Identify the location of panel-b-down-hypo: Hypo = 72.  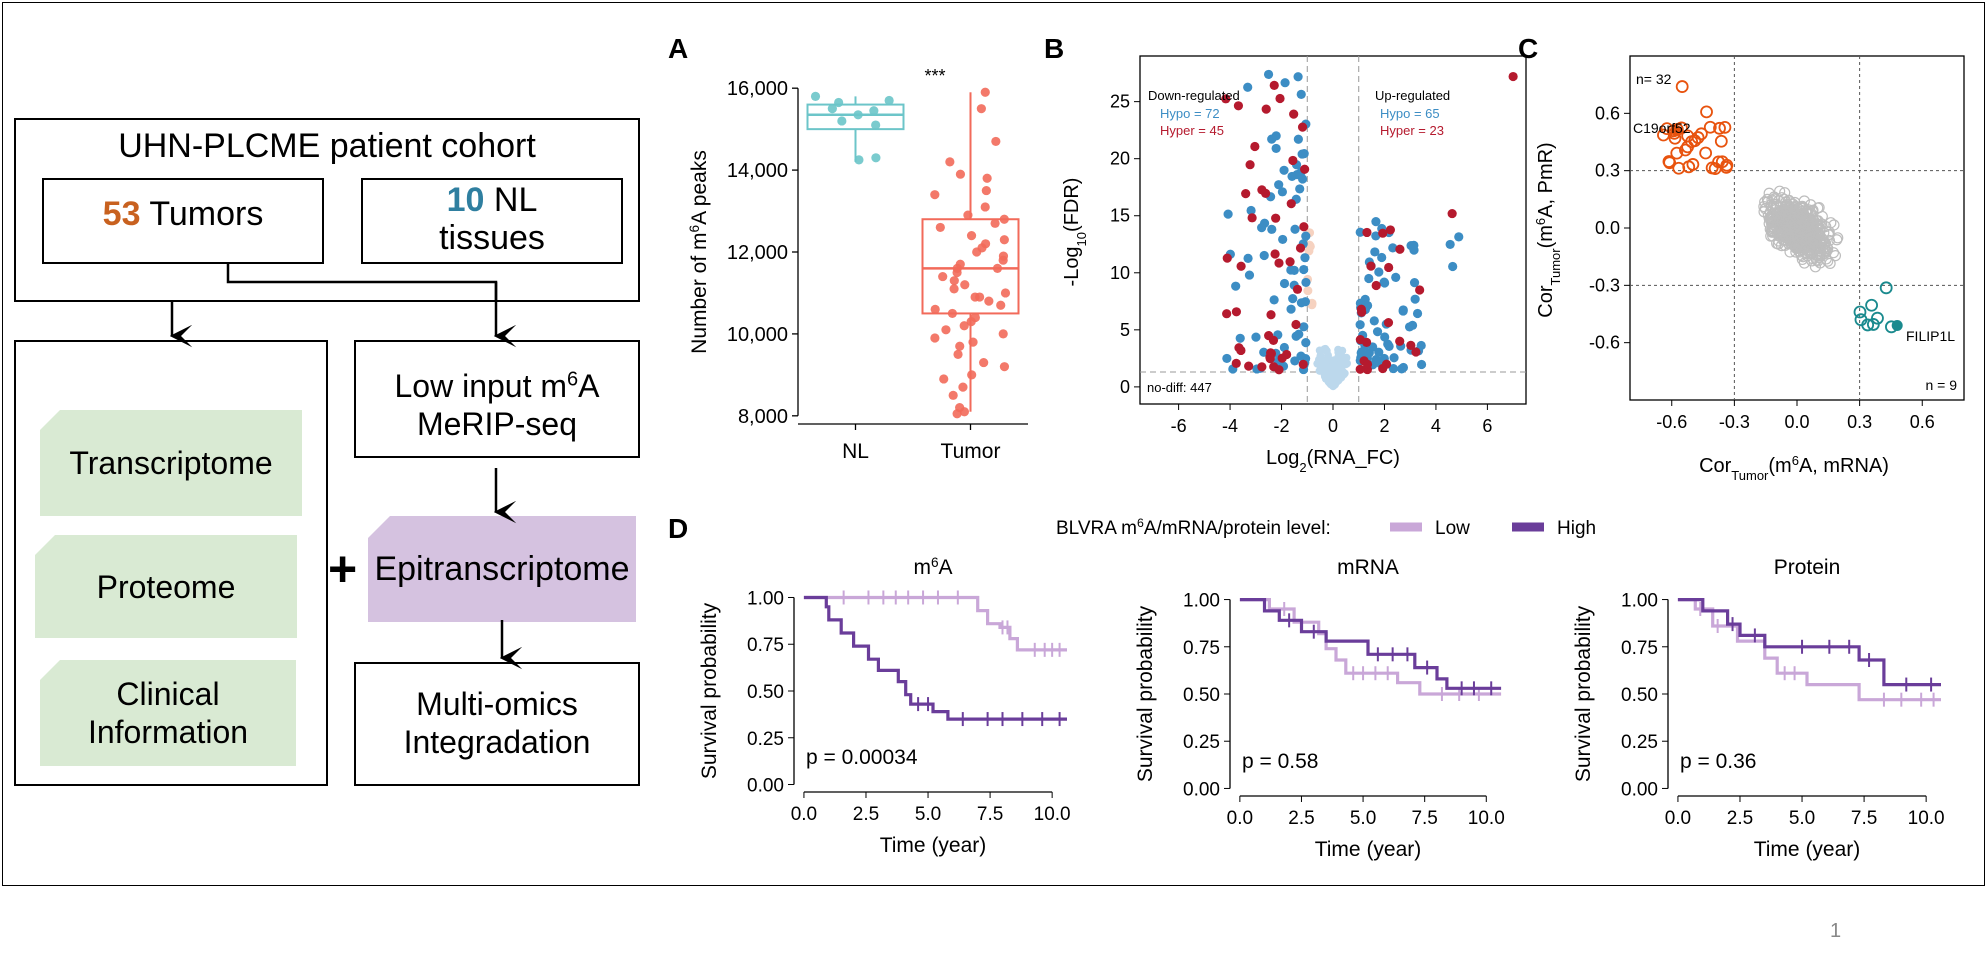
(1190, 113).